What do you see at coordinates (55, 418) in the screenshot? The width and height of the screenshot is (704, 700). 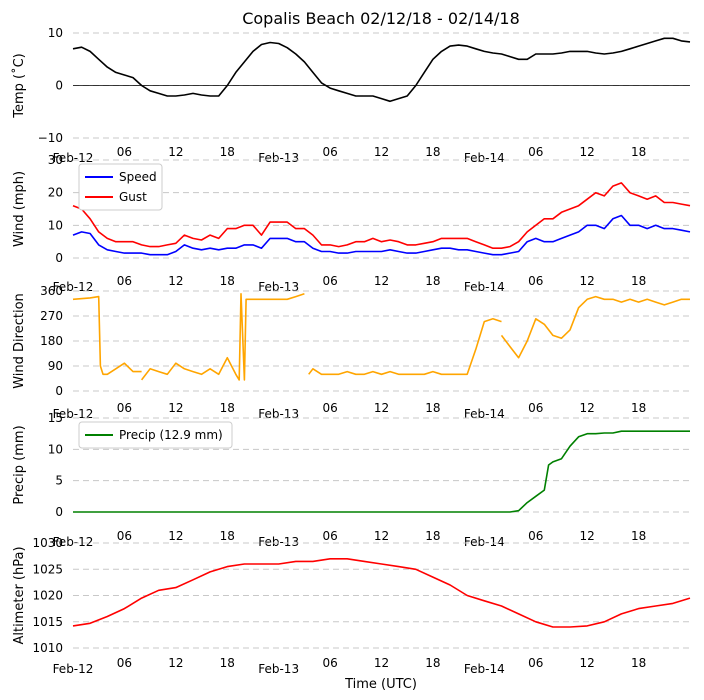 I see `y-tick-label: 15` at bounding box center [55, 418].